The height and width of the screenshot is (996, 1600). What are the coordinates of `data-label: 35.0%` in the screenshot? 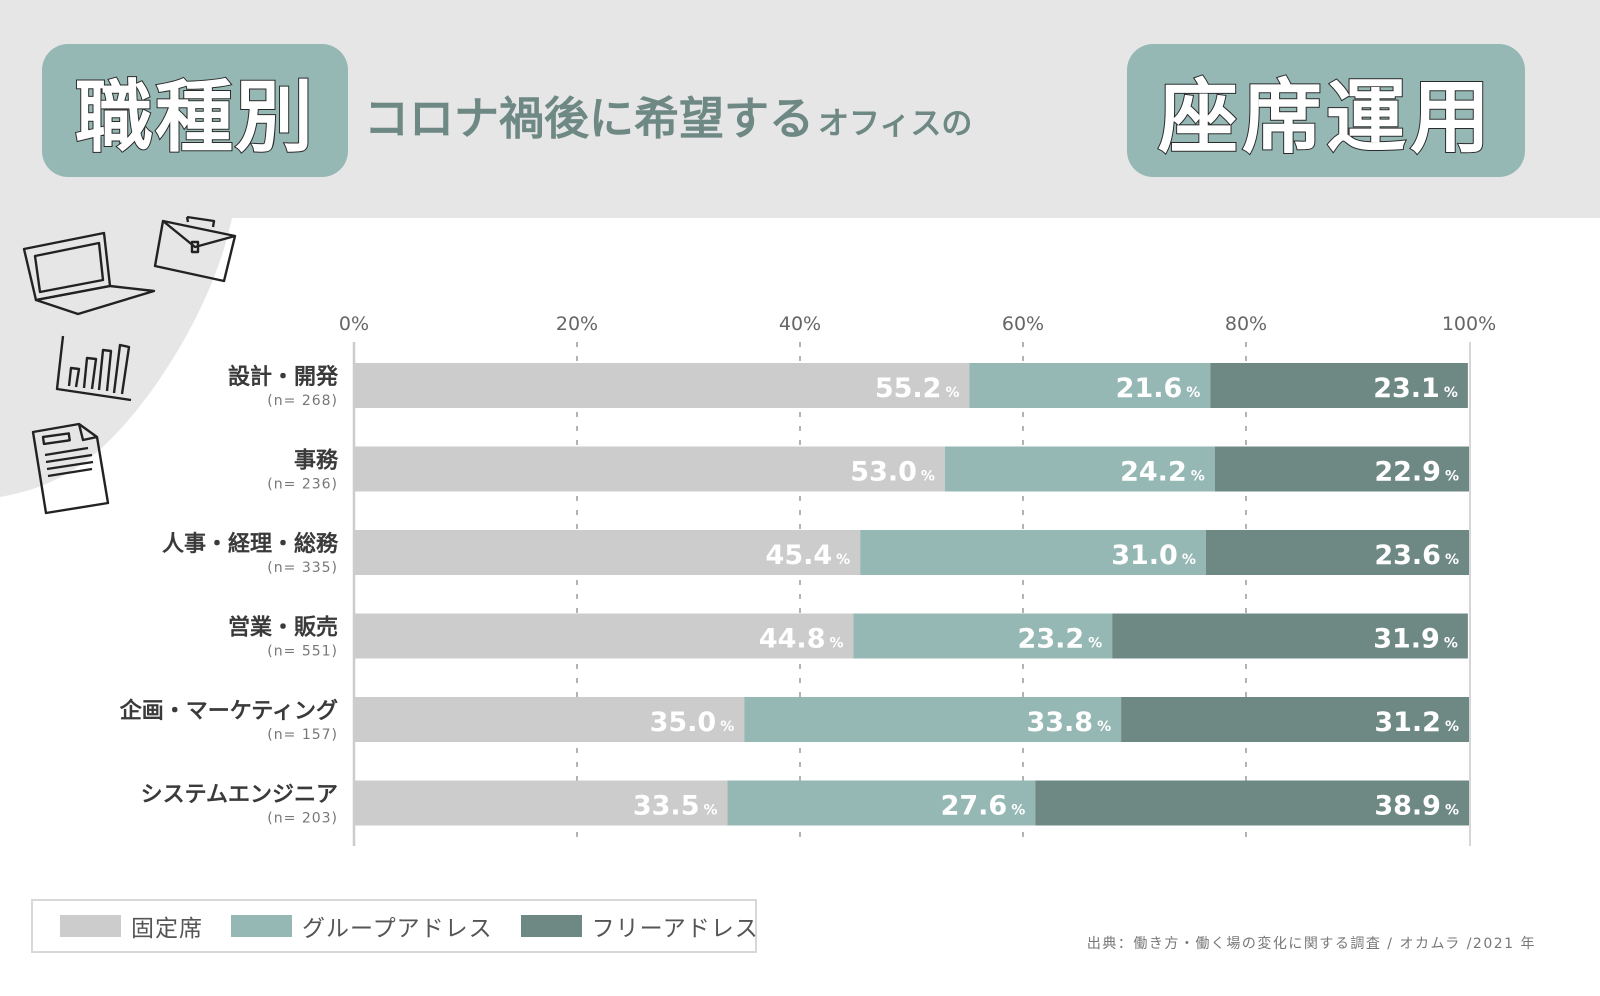 It's located at (692, 722).